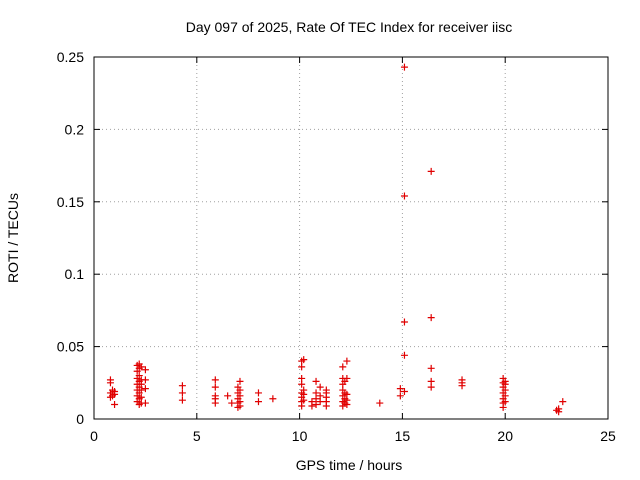 This screenshot has height=480, width=640. I want to click on x-axis-label: GPS time / hours, so click(349, 465).